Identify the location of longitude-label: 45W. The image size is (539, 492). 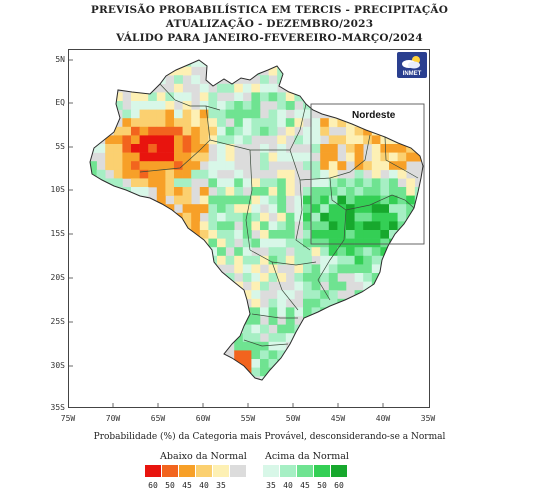
(338, 418).